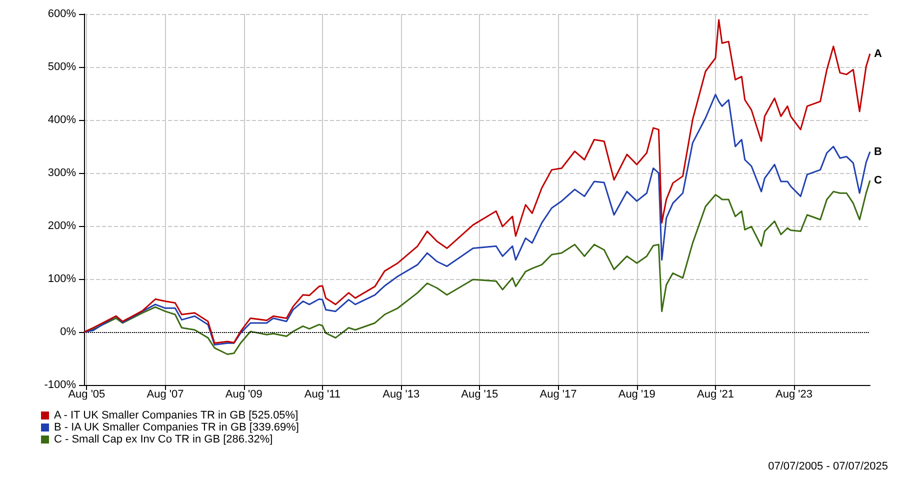  Describe the element at coordinates (68, 332) in the screenshot. I see `y-tick-label: 0%` at that location.